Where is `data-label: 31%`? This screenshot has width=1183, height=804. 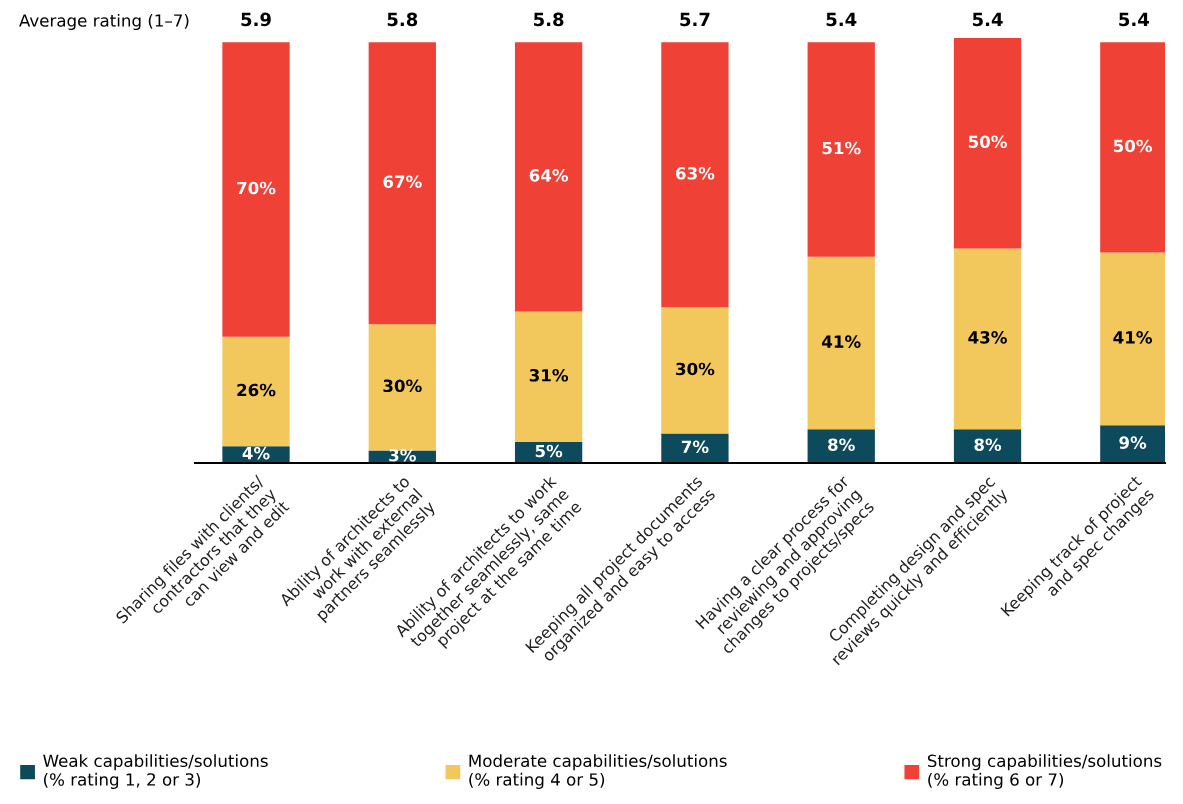
data-label: 31% is located at coordinates (549, 375).